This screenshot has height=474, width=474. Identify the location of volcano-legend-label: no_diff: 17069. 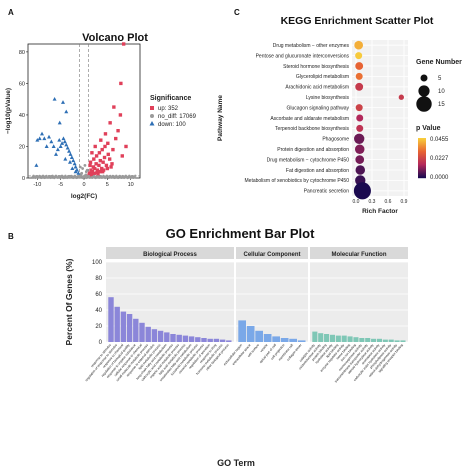
(177, 117).